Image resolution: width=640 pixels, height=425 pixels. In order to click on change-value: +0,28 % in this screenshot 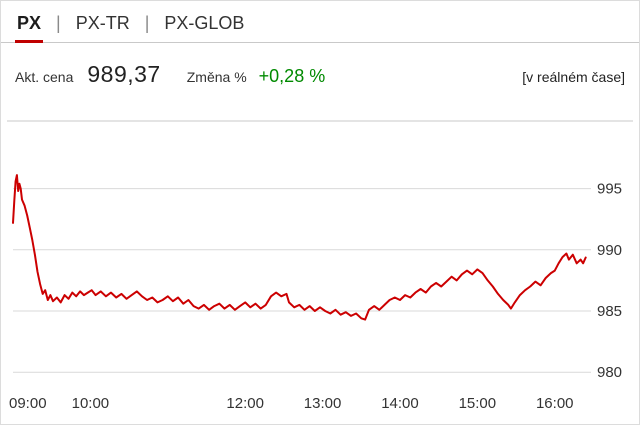, I will do `click(292, 76)`.